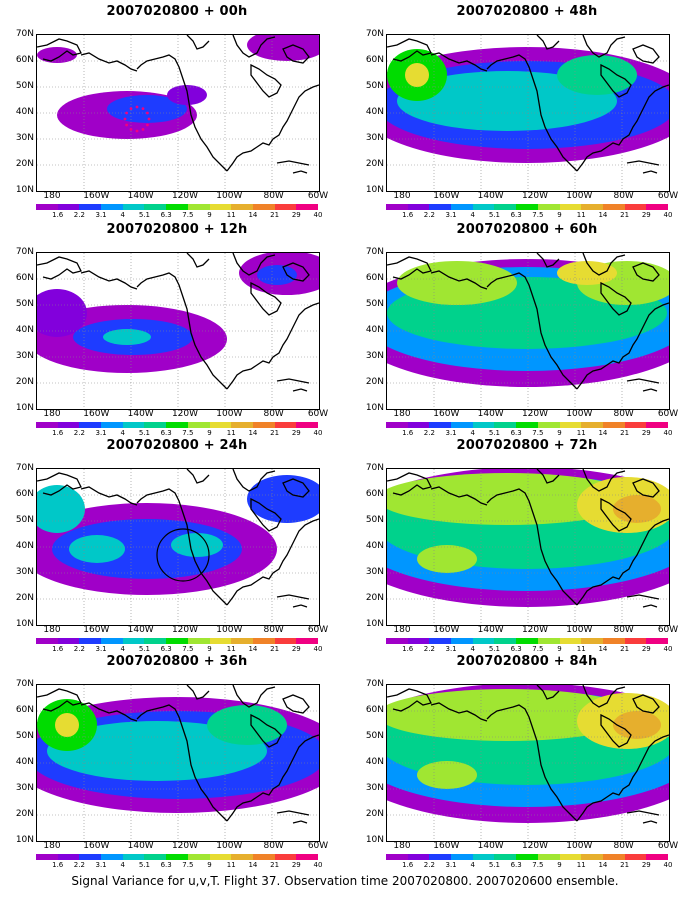 Image resolution: width=700 pixels, height=900 pixels. I want to click on colorbar-label: 5.1, so click(144, 865).